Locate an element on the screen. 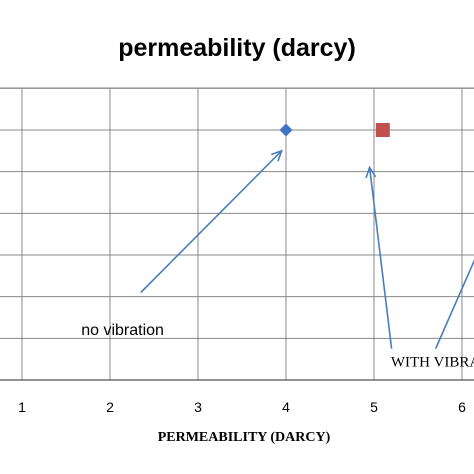 The width and height of the screenshot is (474, 474). data-points is located at coordinates (334, 130).